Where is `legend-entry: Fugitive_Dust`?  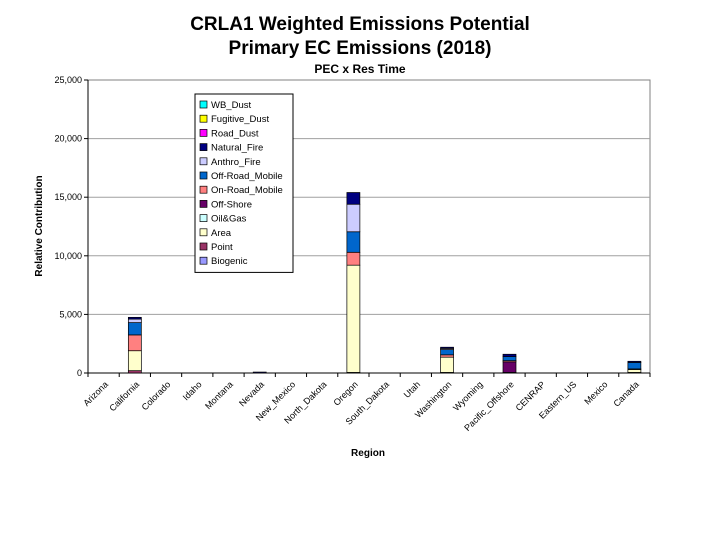
legend-entry: Fugitive_Dust is located at coordinates (240, 119).